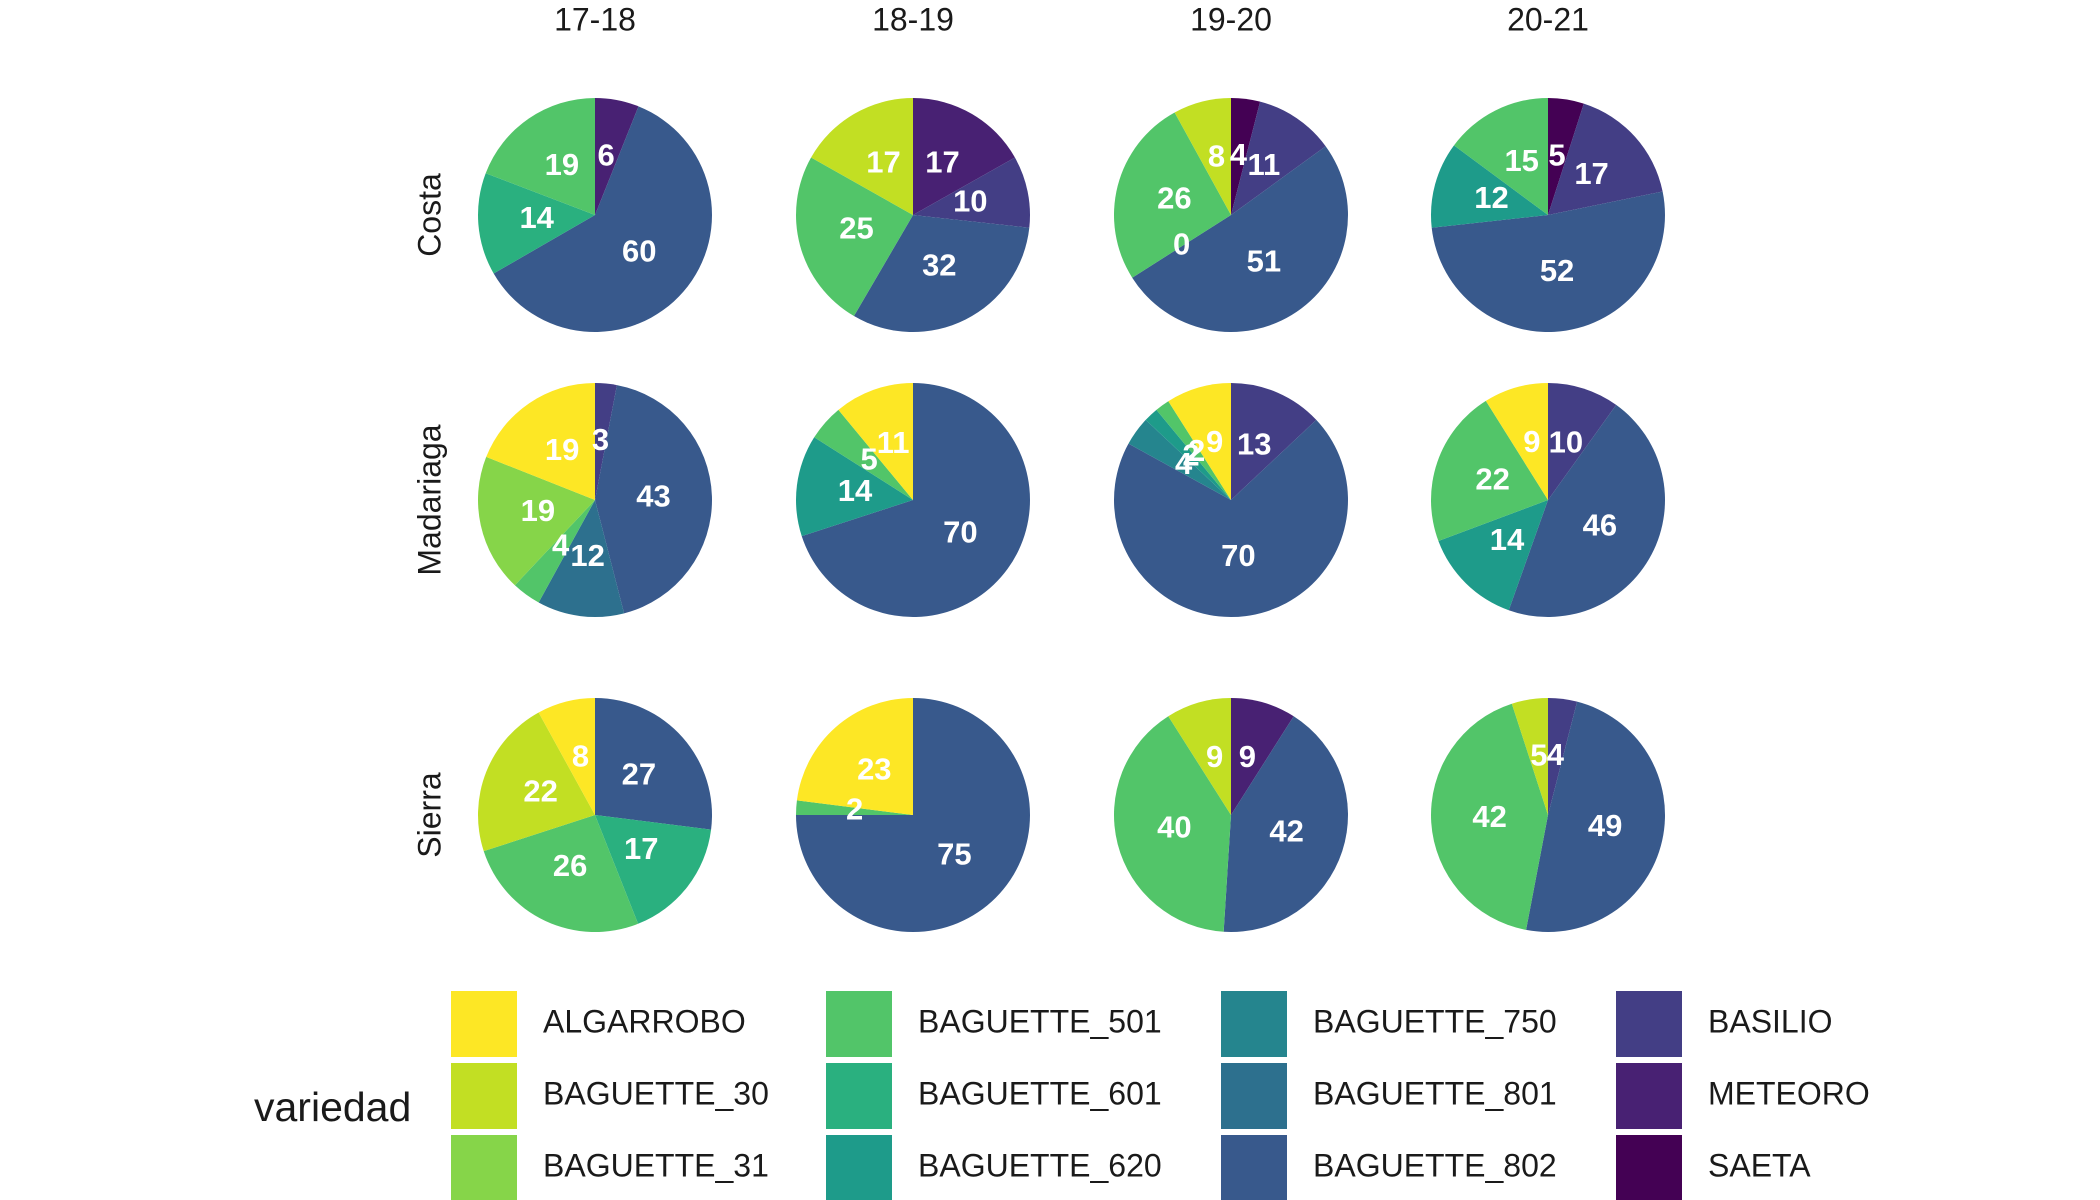  Describe the element at coordinates (1435, 1021) in the screenshot. I see `legend-label: BAGUETTE_750` at that location.